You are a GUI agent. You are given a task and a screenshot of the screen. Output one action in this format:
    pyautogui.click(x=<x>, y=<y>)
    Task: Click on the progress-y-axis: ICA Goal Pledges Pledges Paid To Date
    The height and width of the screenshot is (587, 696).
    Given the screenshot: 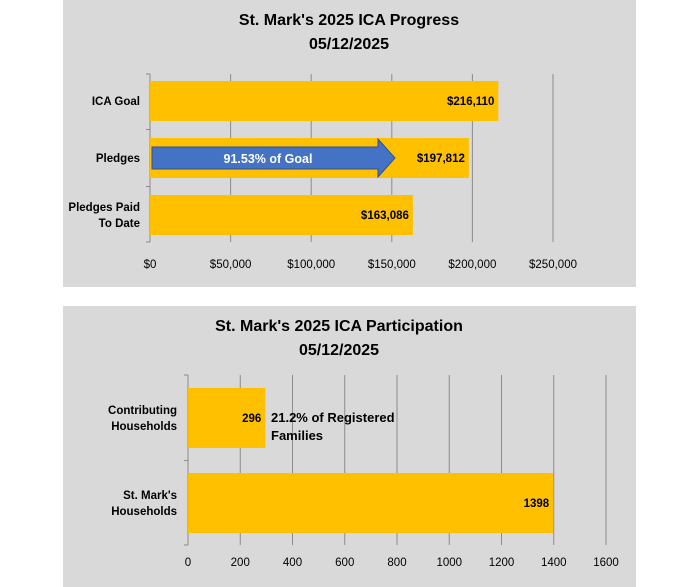 What is the action you would take?
    pyautogui.click(x=109, y=158)
    